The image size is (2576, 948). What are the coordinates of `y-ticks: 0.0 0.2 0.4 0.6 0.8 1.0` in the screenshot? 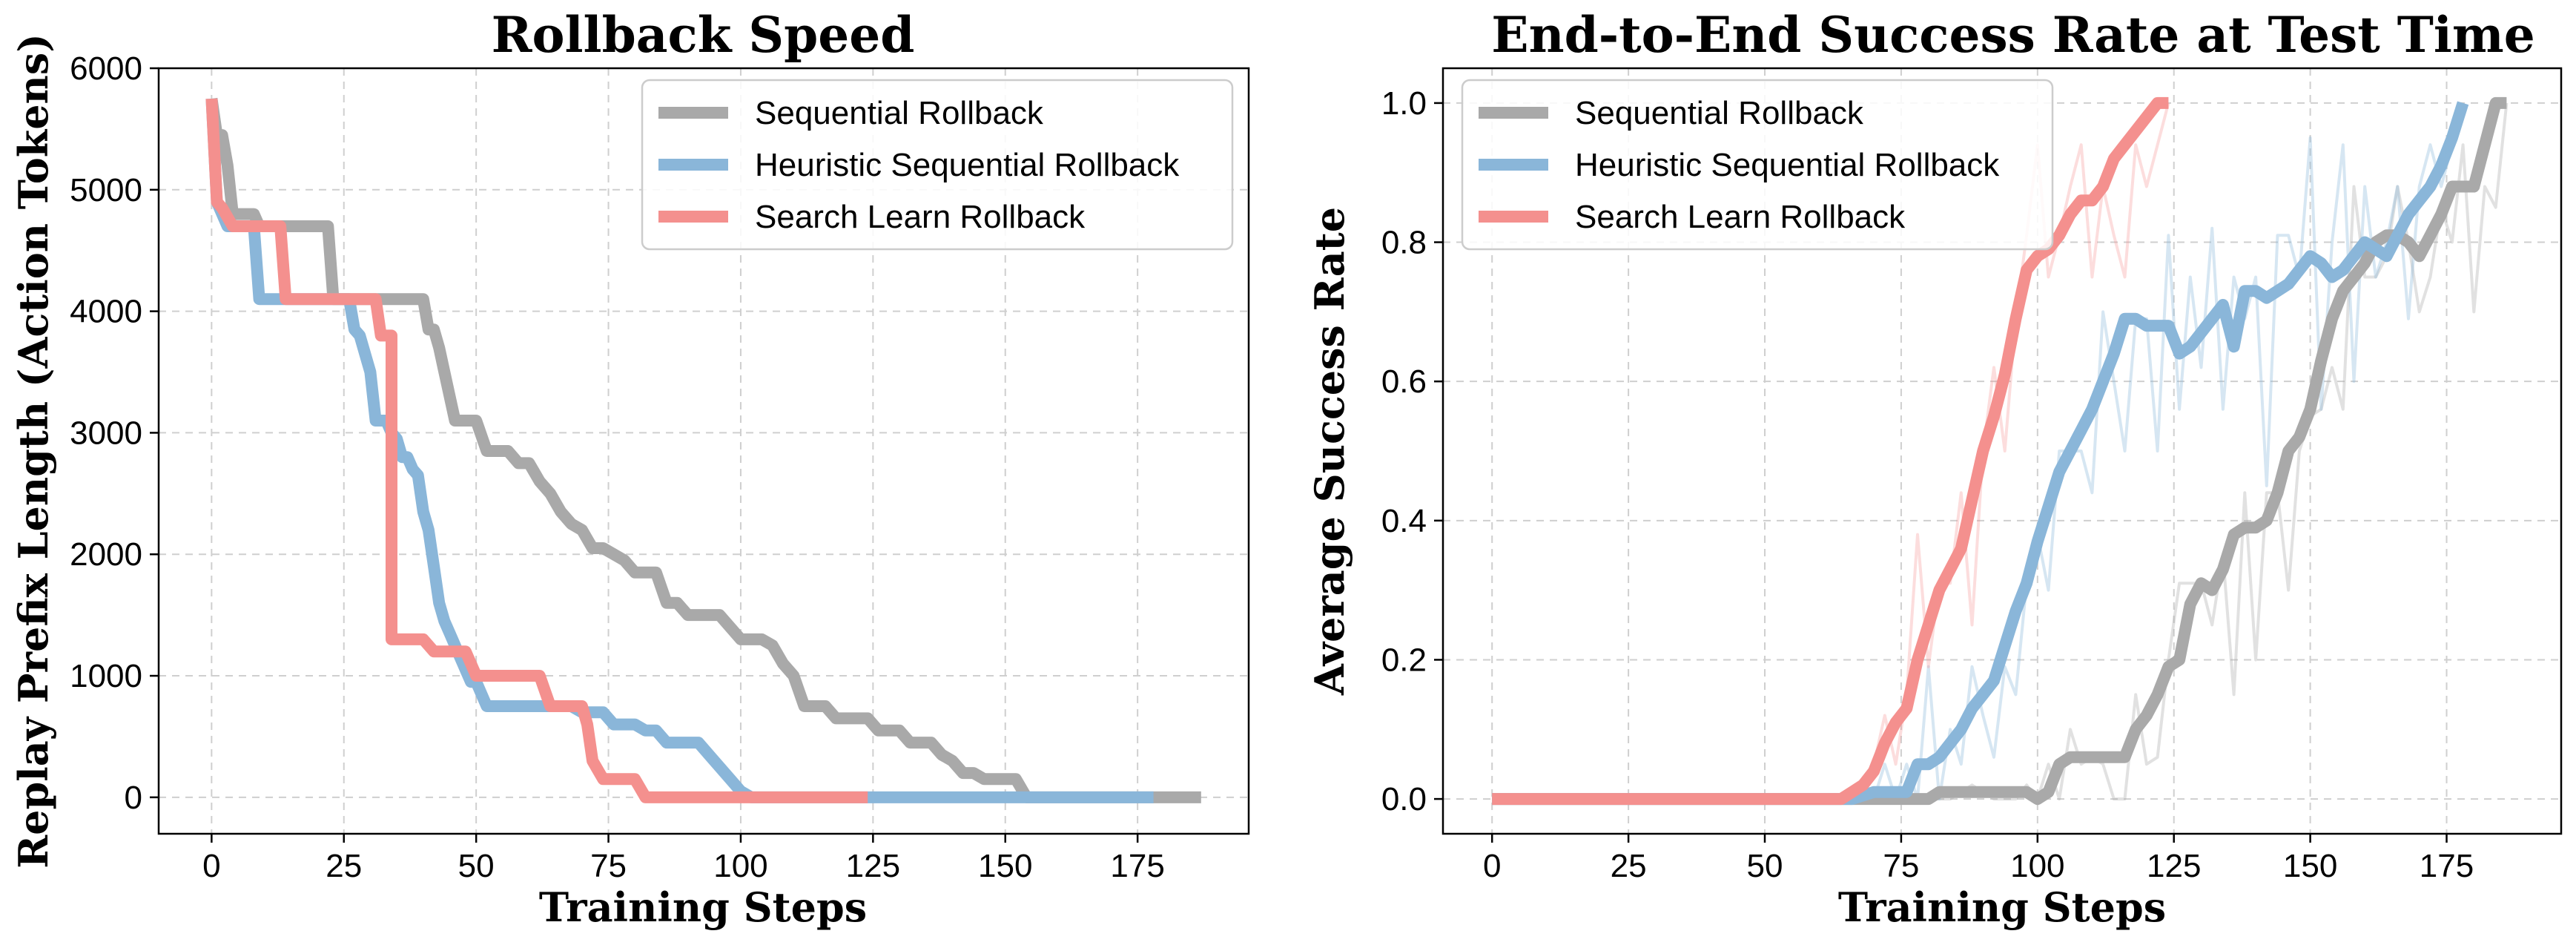 It's located at (1412, 451).